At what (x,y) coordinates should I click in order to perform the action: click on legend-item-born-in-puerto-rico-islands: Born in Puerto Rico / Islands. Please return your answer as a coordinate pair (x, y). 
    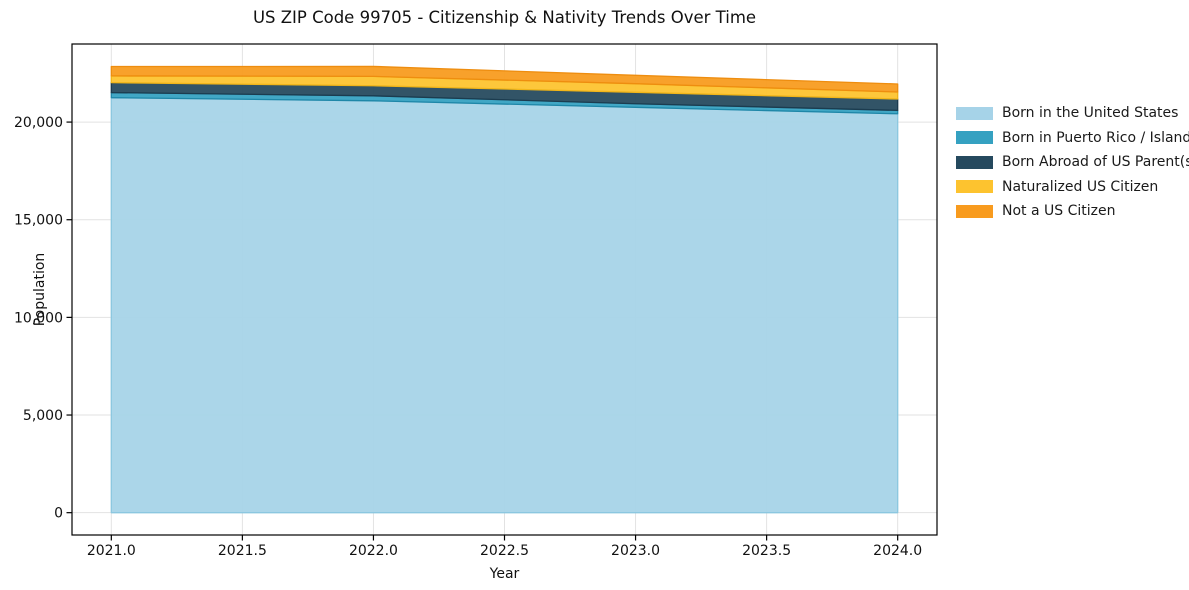
    Looking at the image, I should click on (1072, 138).